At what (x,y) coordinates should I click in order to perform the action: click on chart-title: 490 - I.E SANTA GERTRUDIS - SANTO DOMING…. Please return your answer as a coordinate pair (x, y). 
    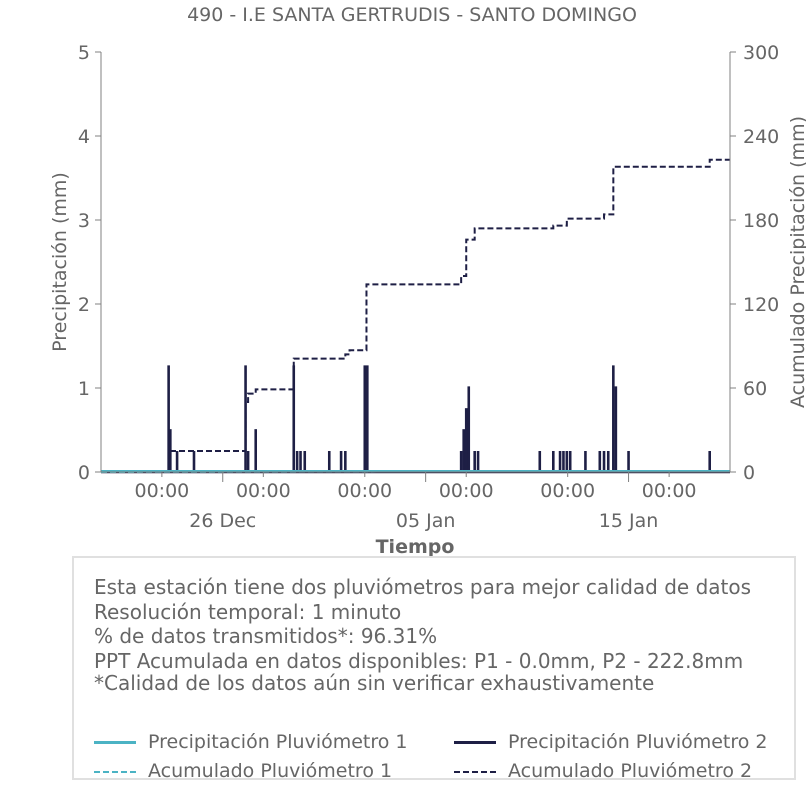
    Looking at the image, I should click on (412, 15).